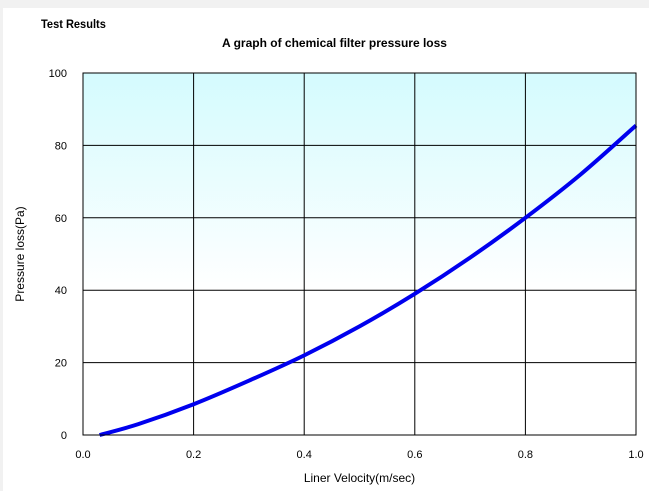 This screenshot has width=649, height=491. Describe the element at coordinates (82, 455) in the screenshot. I see `x-tick-label: 0.0` at that location.